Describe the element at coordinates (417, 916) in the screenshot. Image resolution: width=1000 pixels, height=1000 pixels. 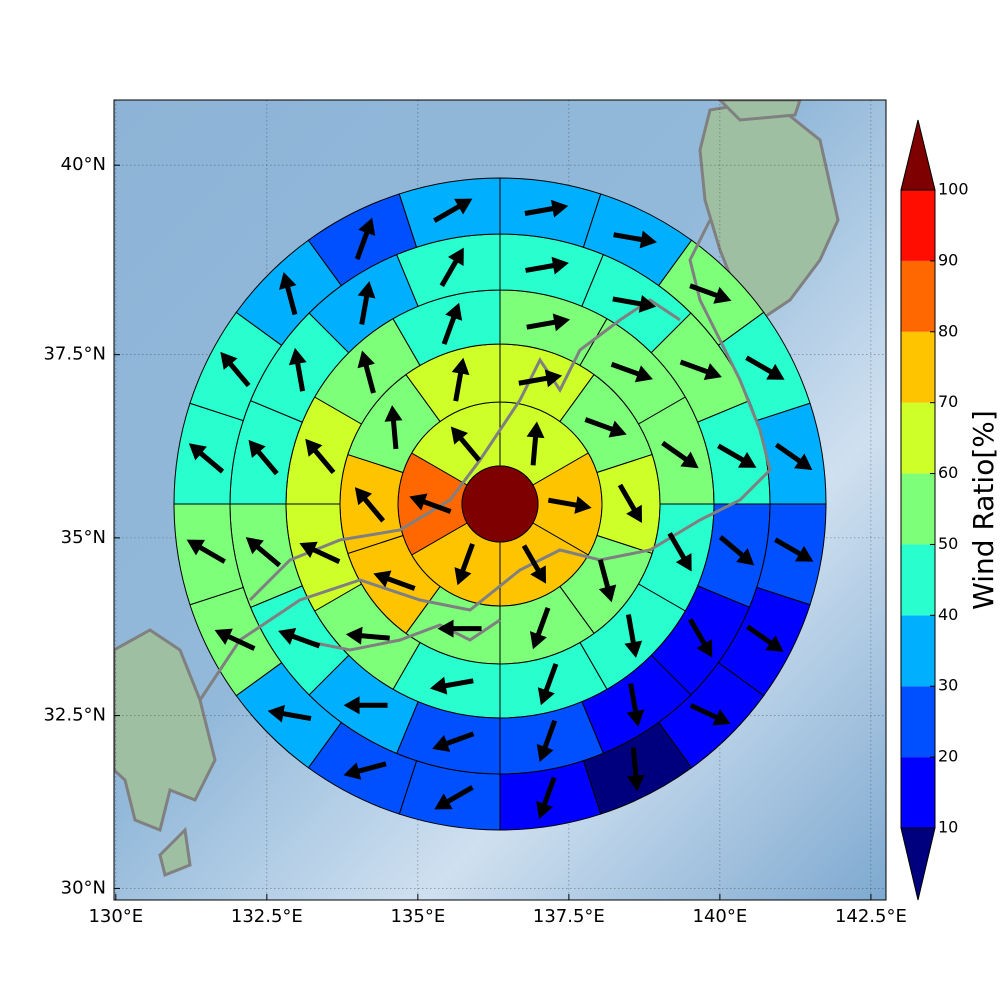
I see `x-tick-label: 135°E` at that location.